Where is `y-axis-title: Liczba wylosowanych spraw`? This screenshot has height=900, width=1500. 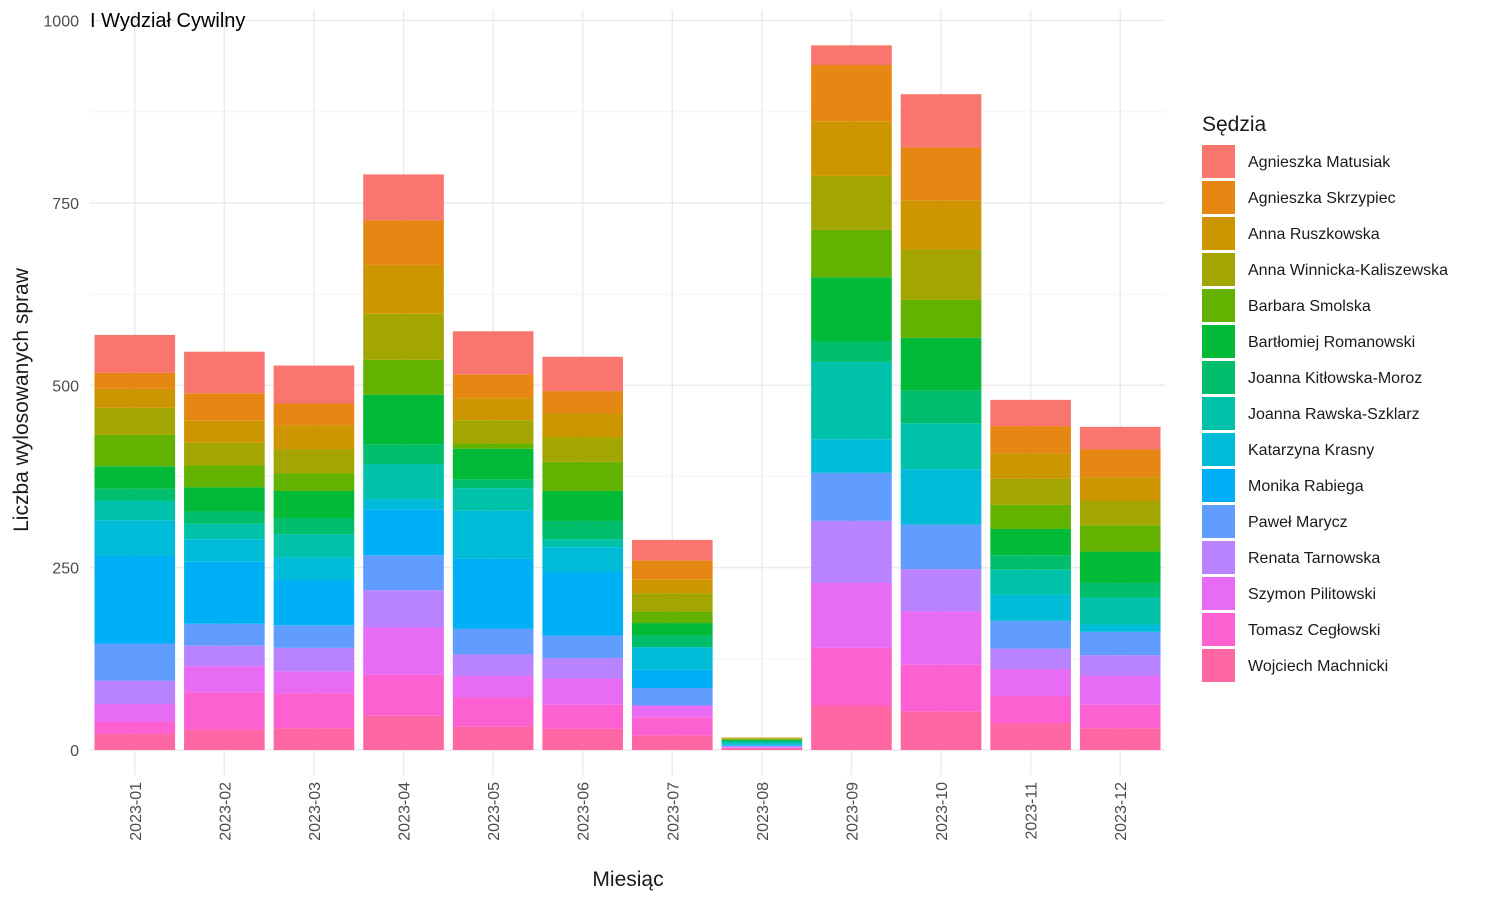
y-axis-title: Liczba wylosowanych spraw is located at coordinates (21, 399).